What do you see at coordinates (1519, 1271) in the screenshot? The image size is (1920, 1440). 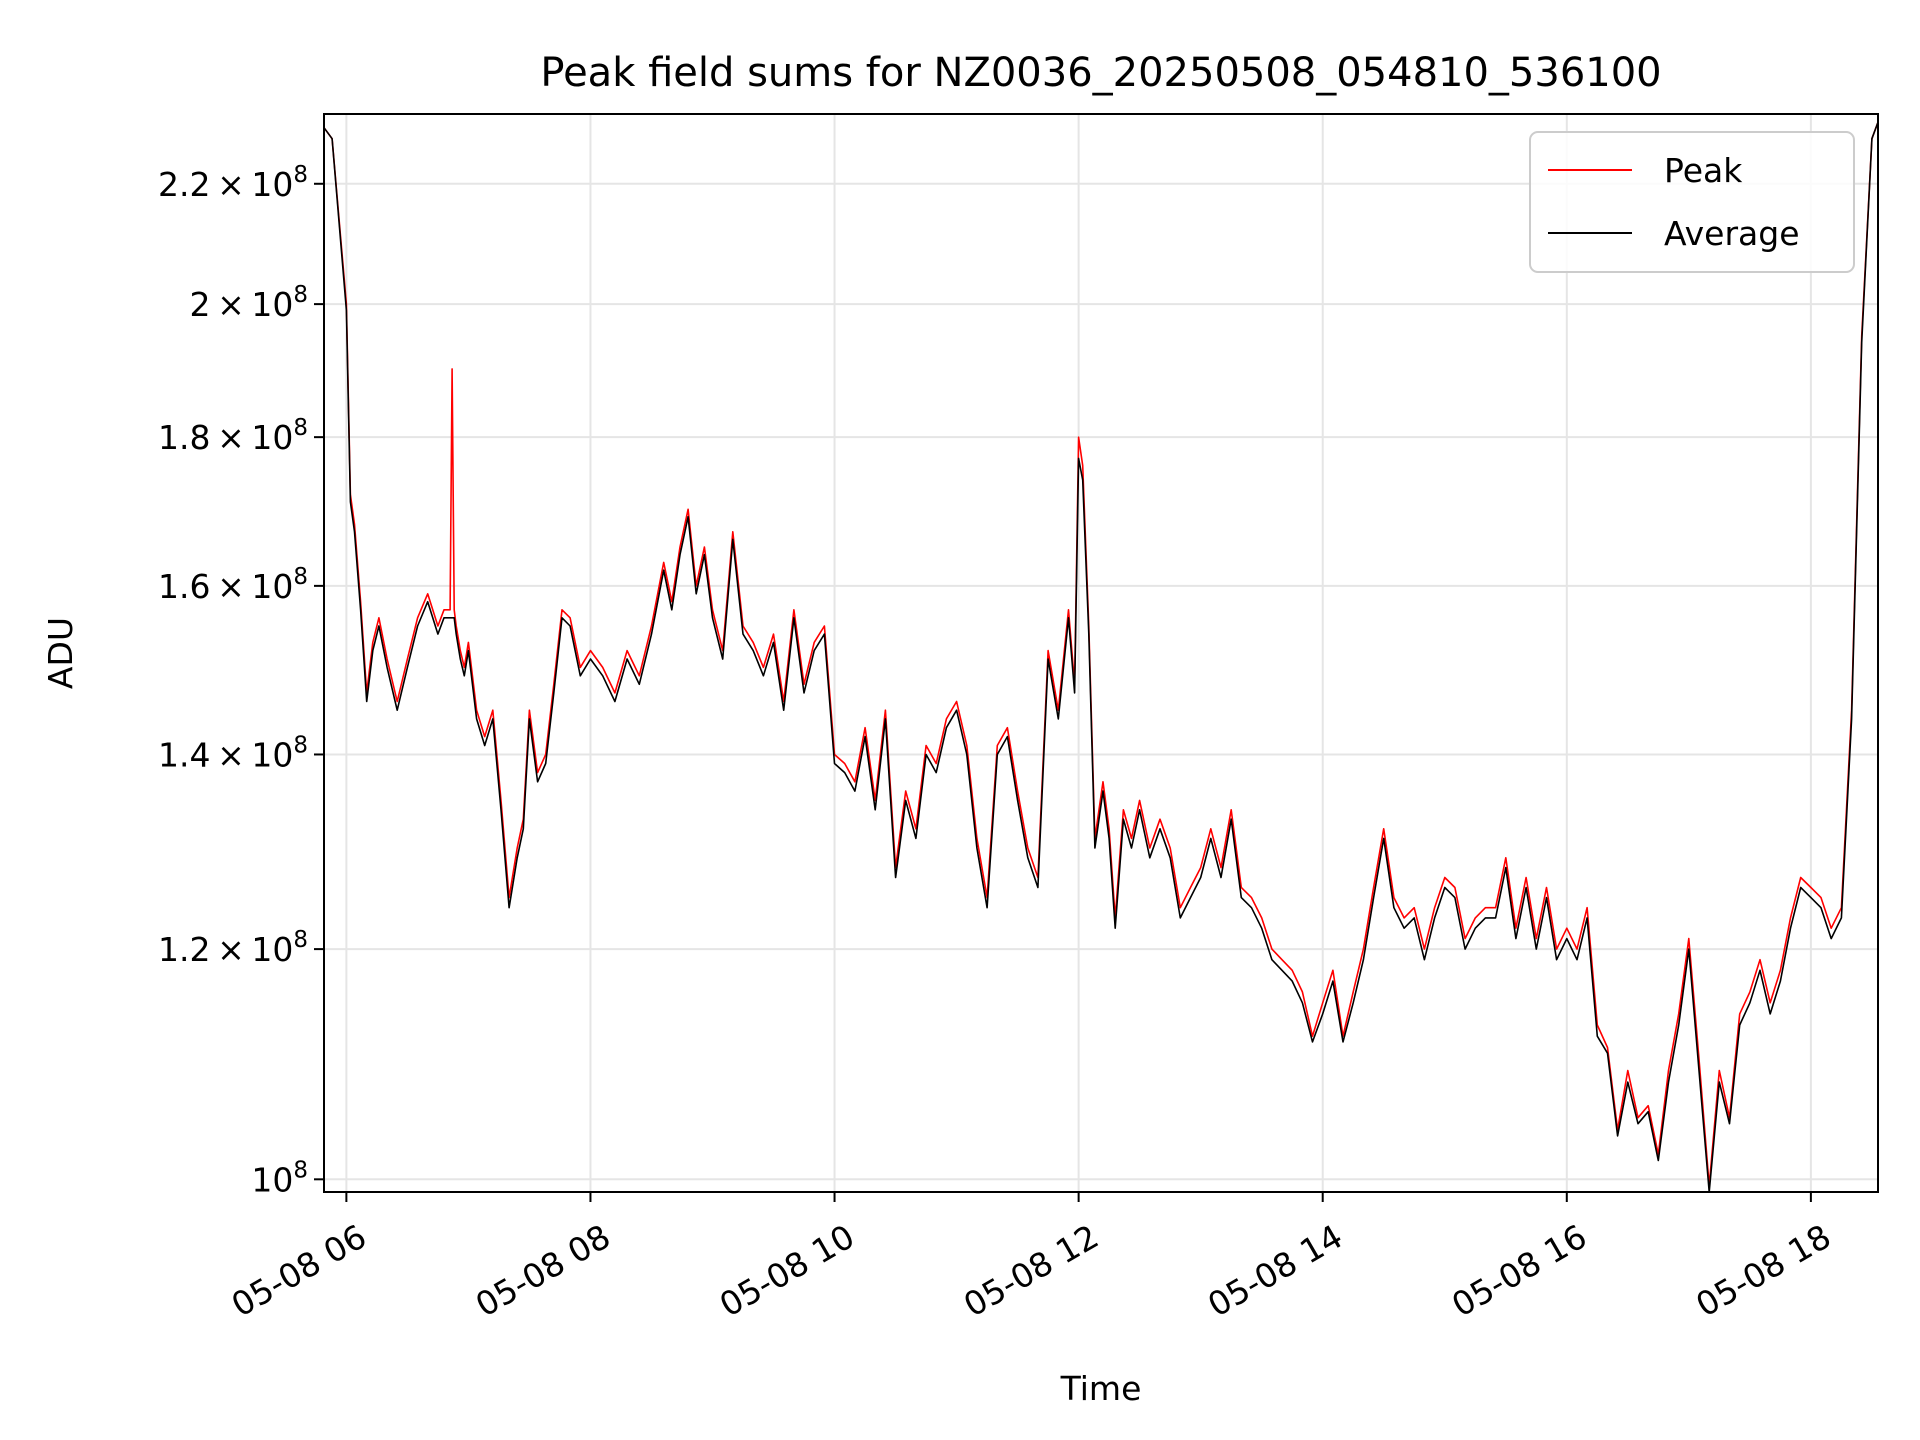 I see `x-tick-label: 05-08 16` at bounding box center [1519, 1271].